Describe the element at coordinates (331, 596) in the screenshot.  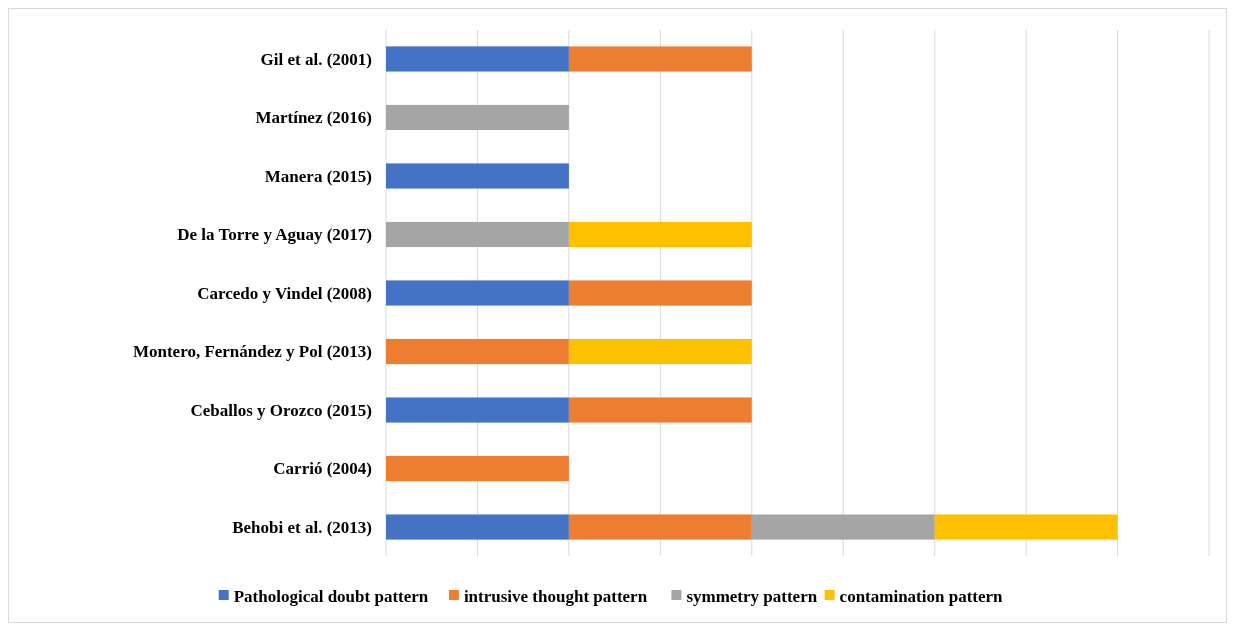
I see `legend-label: Pathological doubt pattern` at that location.